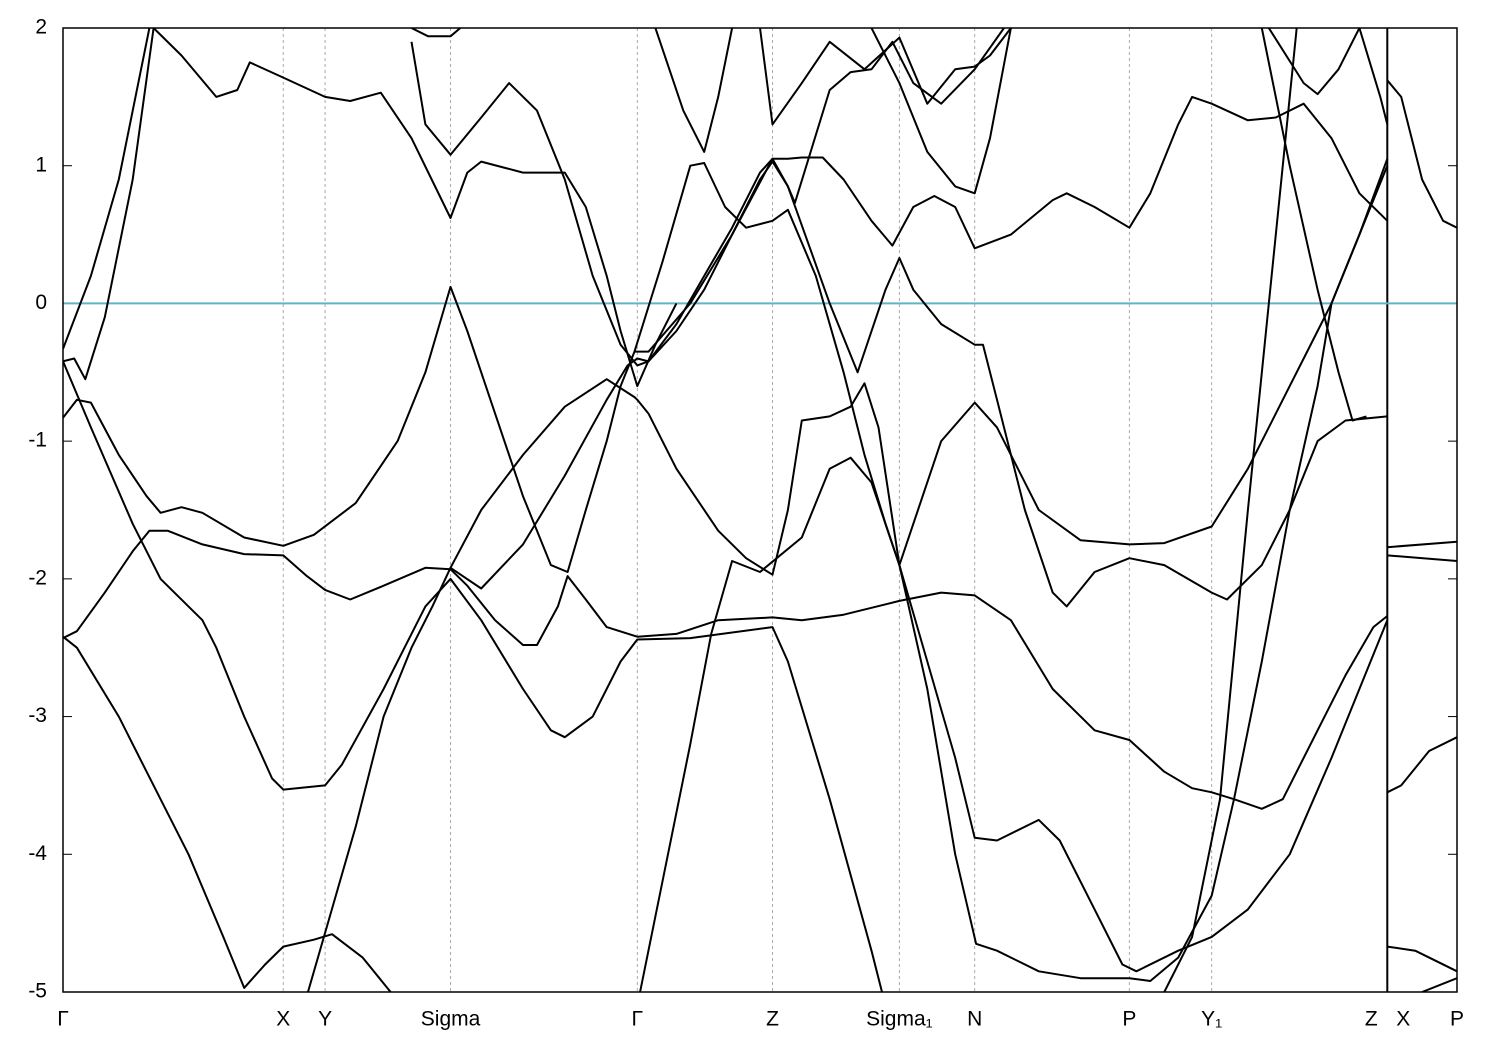 The width and height of the screenshot is (1500, 1050). I want to click on y-tick-label: -5, so click(37, 991).